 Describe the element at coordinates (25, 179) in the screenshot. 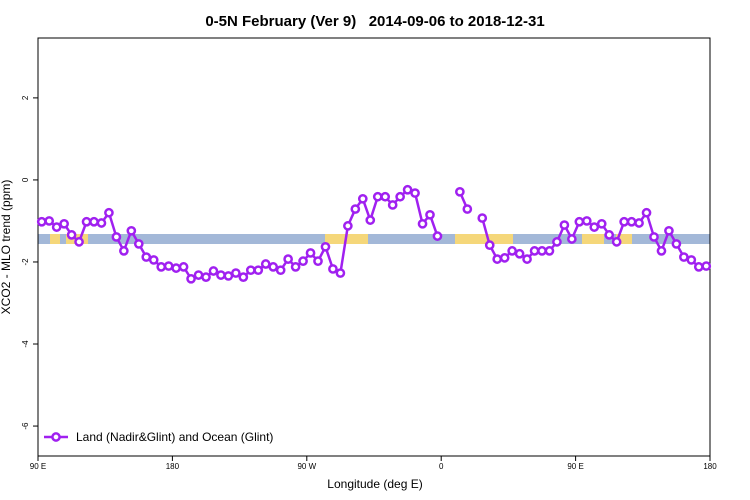

I see `y-tick-label: 0` at that location.